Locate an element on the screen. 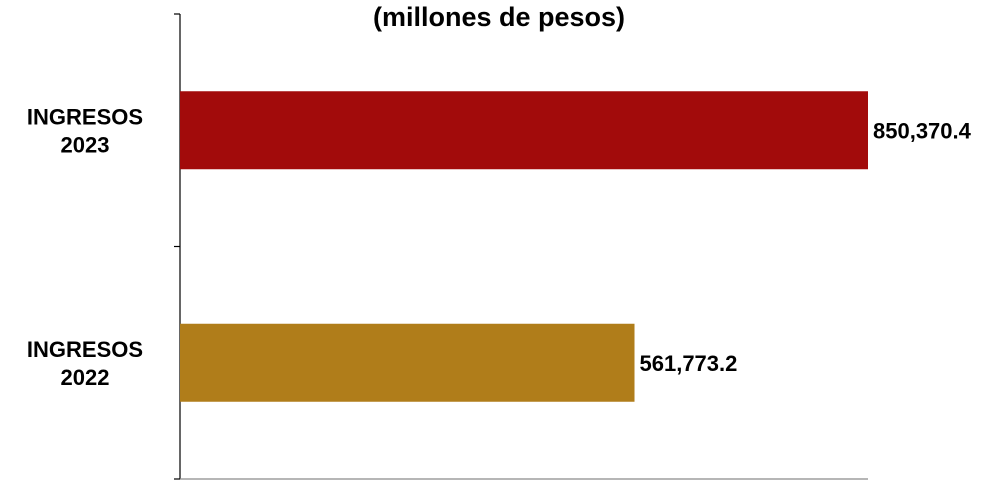 The height and width of the screenshot is (484, 998). data-label: 850,370.4 is located at coordinates (922, 130).